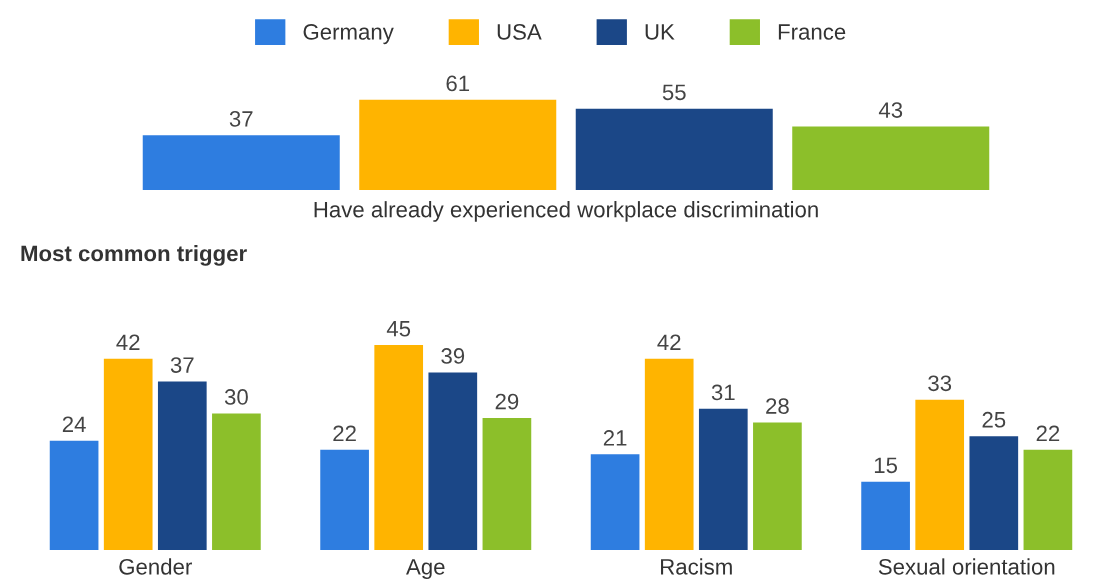  Describe the element at coordinates (519, 32) in the screenshot. I see `legend-label: USA` at that location.